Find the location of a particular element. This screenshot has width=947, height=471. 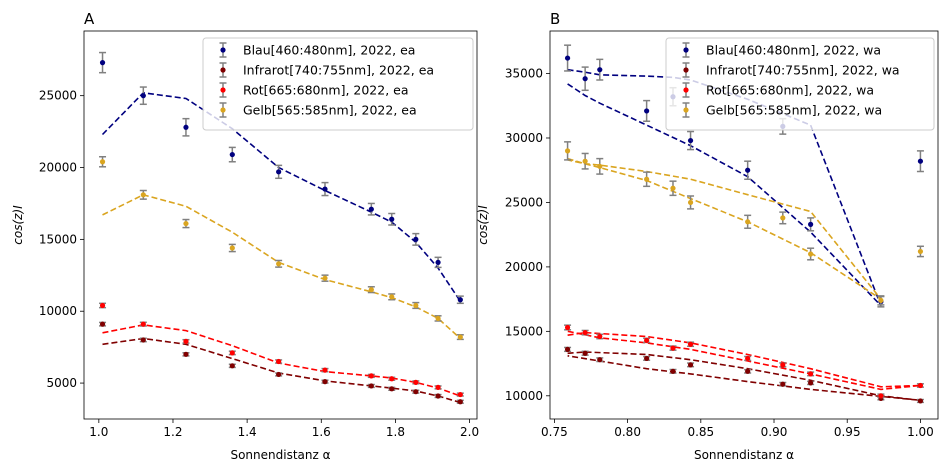

x-tick-label: 1.2 is located at coordinates (172, 432).